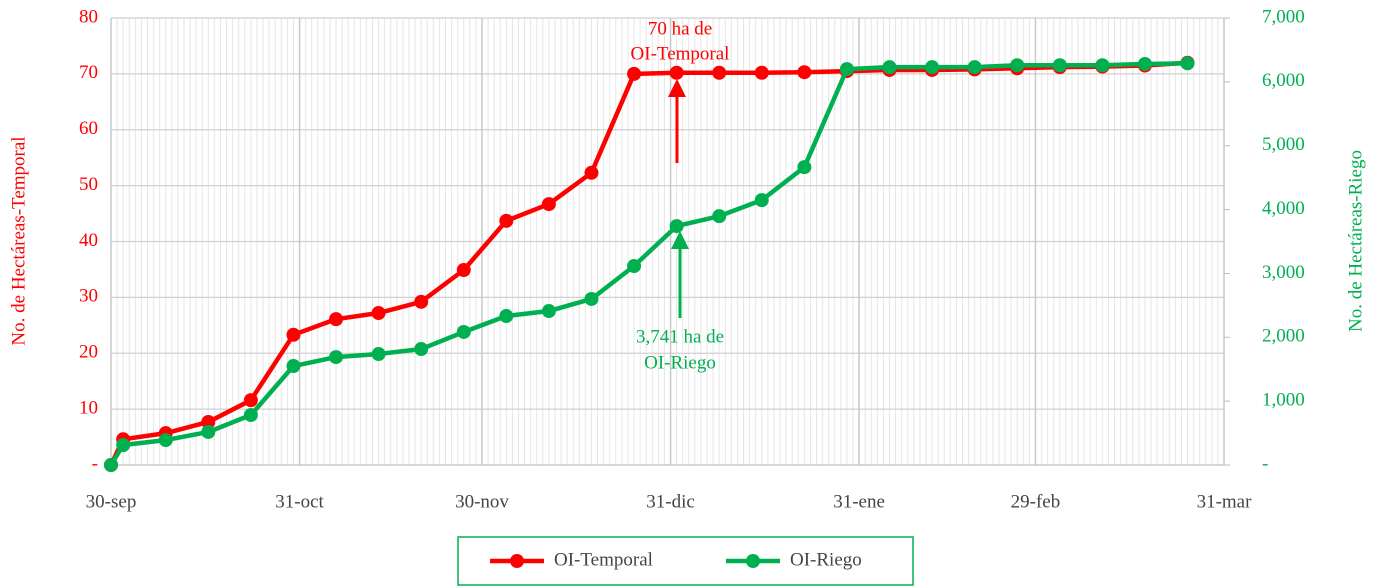  What do you see at coordinates (1283, 80) in the screenshot?
I see `y2-tick-label: 6,000` at bounding box center [1283, 80].